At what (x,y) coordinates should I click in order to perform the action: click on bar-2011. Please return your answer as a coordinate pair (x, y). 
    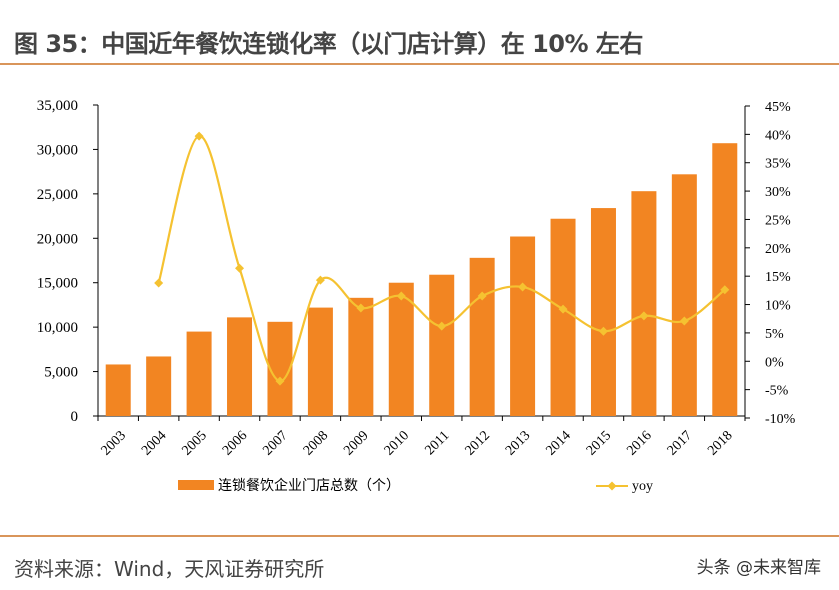
    Looking at the image, I should click on (442, 345).